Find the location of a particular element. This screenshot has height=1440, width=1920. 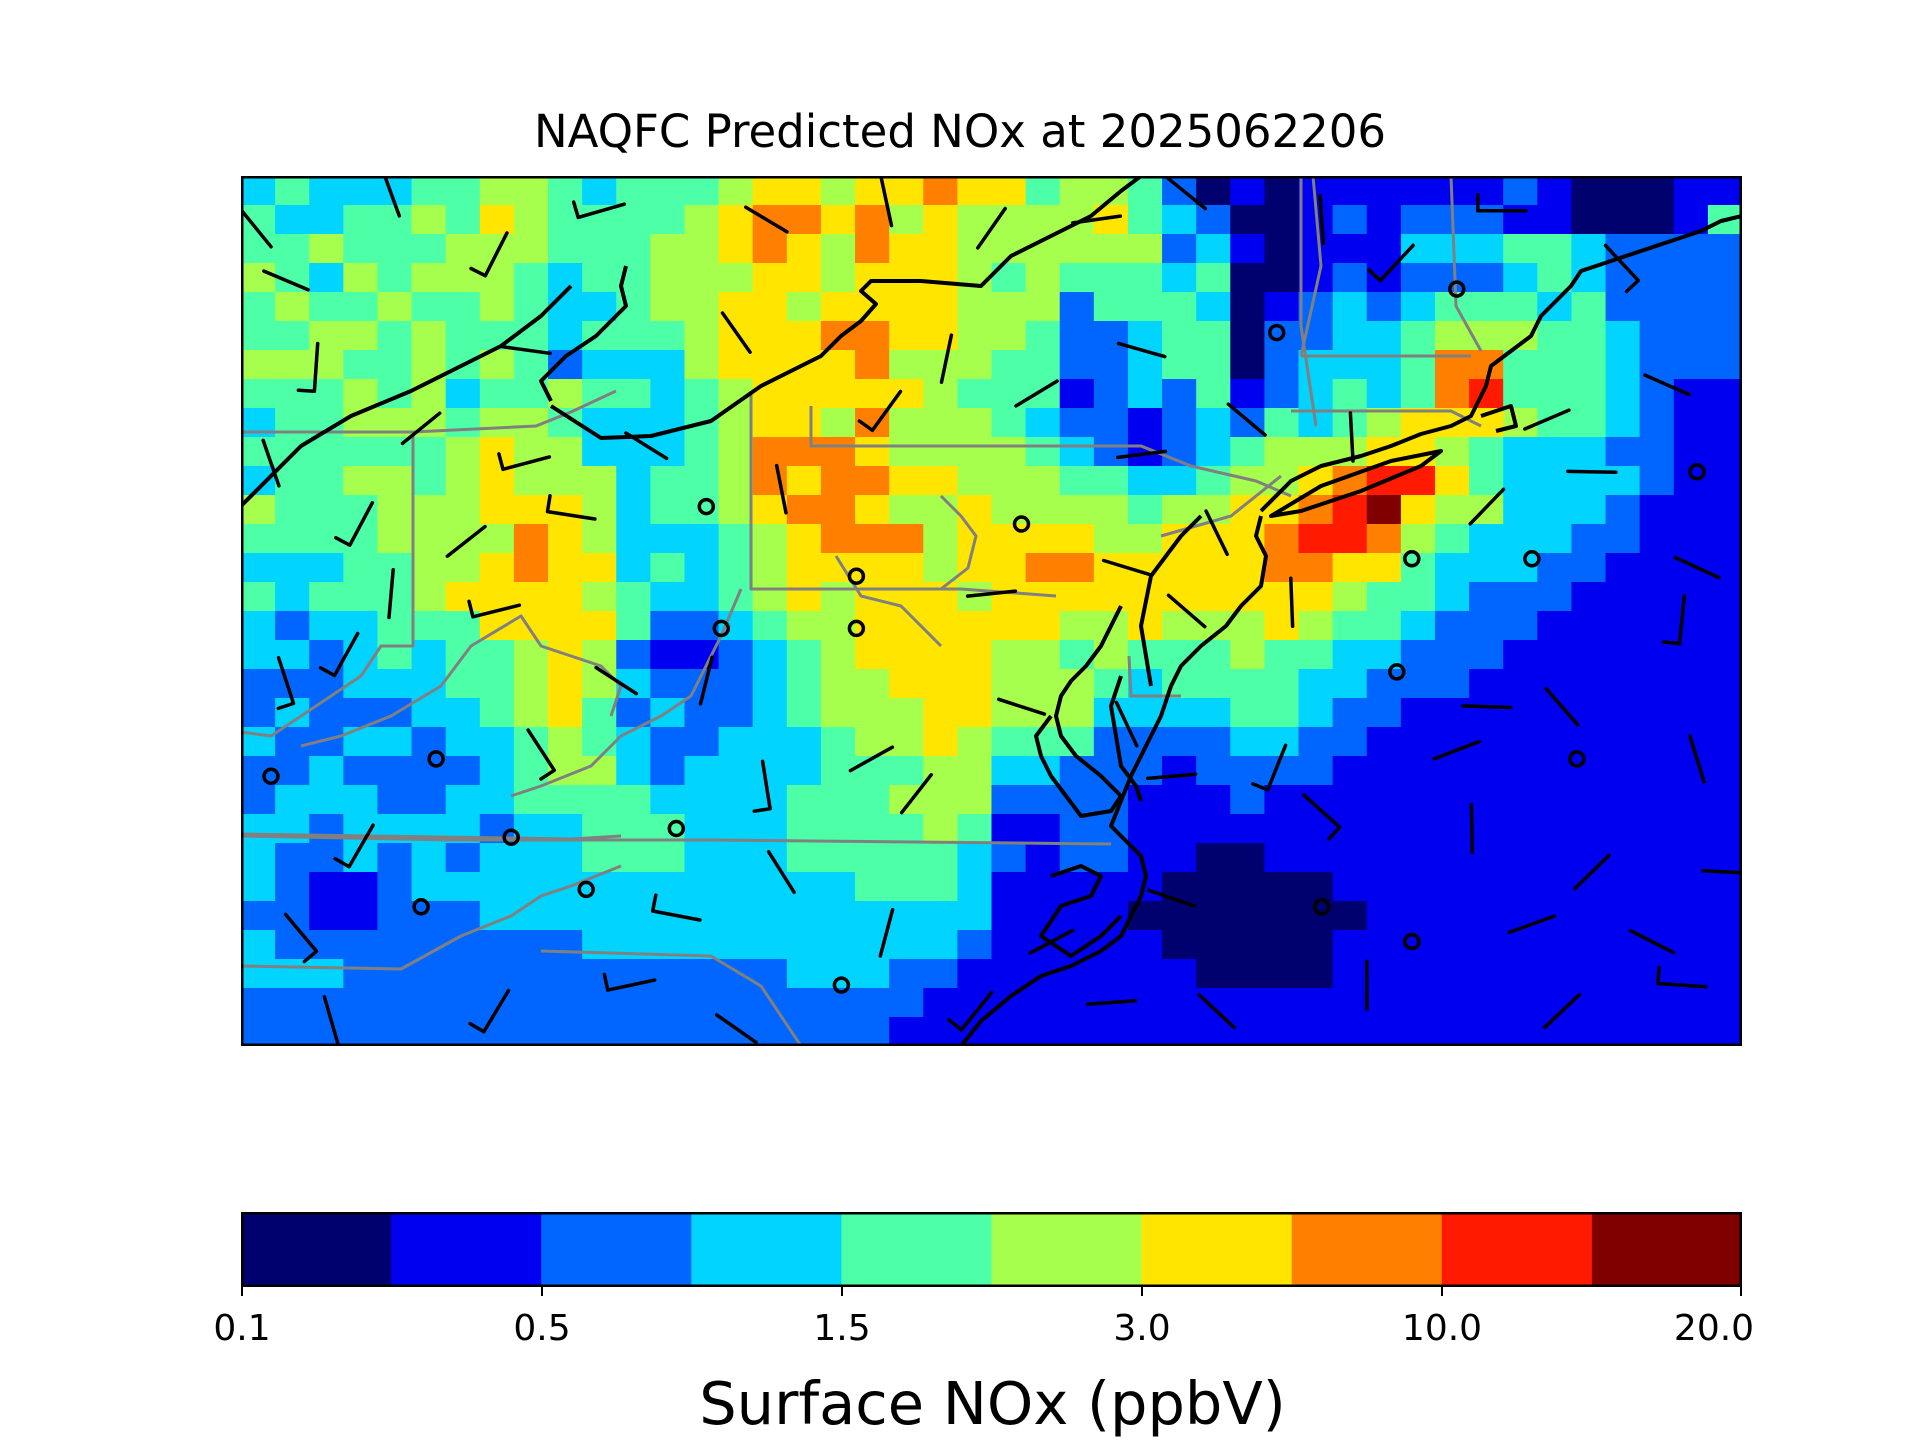

cape-cod is located at coordinates (1499, 418).